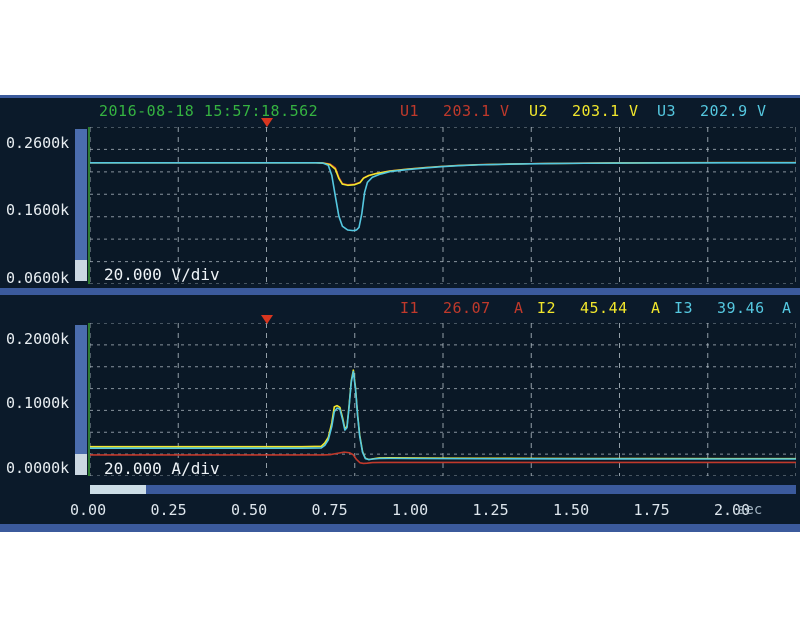 This screenshot has width=800, height=640. I want to click on voltage-ytick-2: 0.0600k, so click(38, 278).